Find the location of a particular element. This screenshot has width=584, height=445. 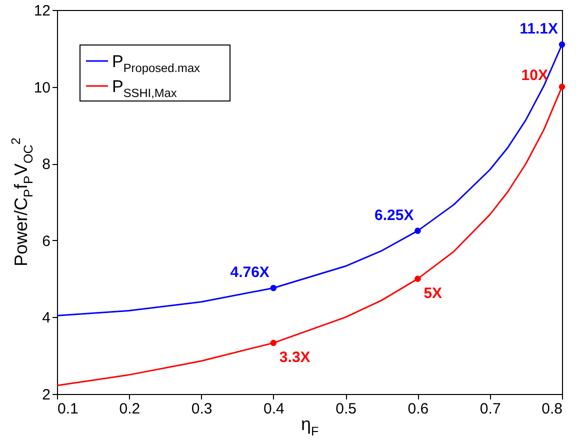

annotation: 3.3X is located at coordinates (294, 357).